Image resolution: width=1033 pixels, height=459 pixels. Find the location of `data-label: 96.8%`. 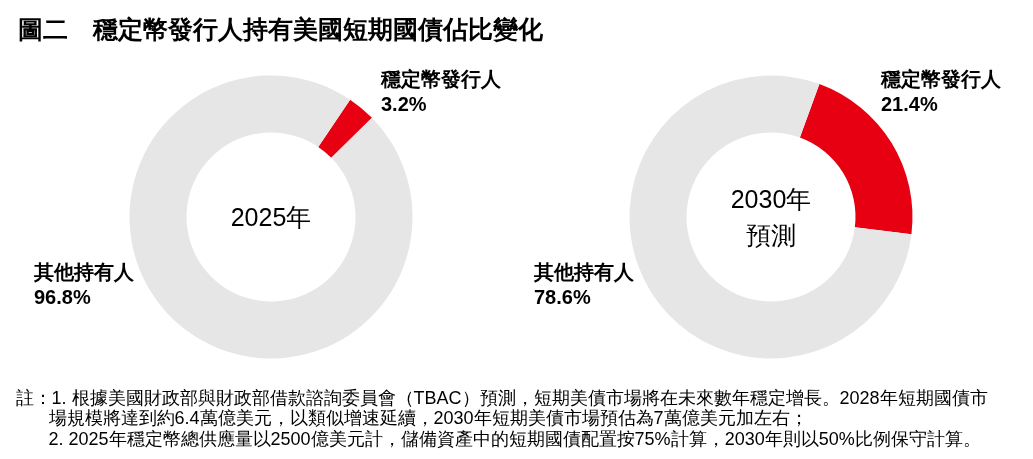

data-label: 96.8% is located at coordinates (62, 296).